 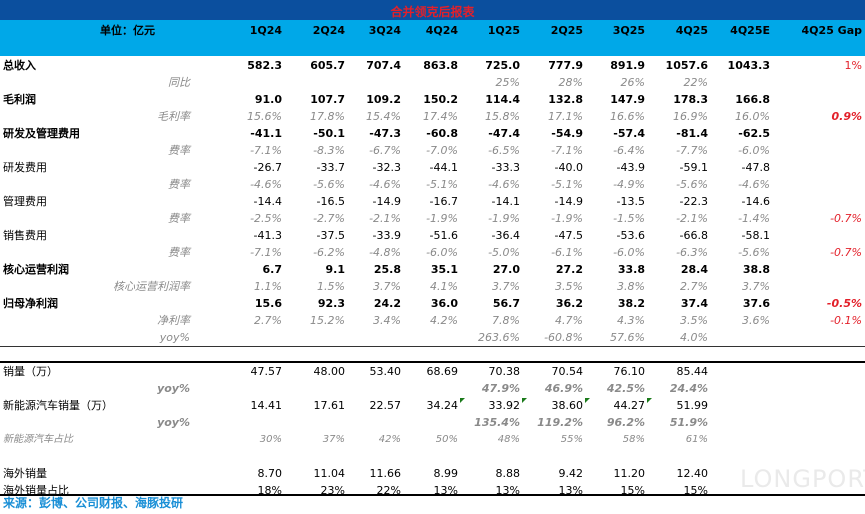 What do you see at coordinates (313, 422) in the screenshot?
I see `cell-2q24` at bounding box center [313, 422].